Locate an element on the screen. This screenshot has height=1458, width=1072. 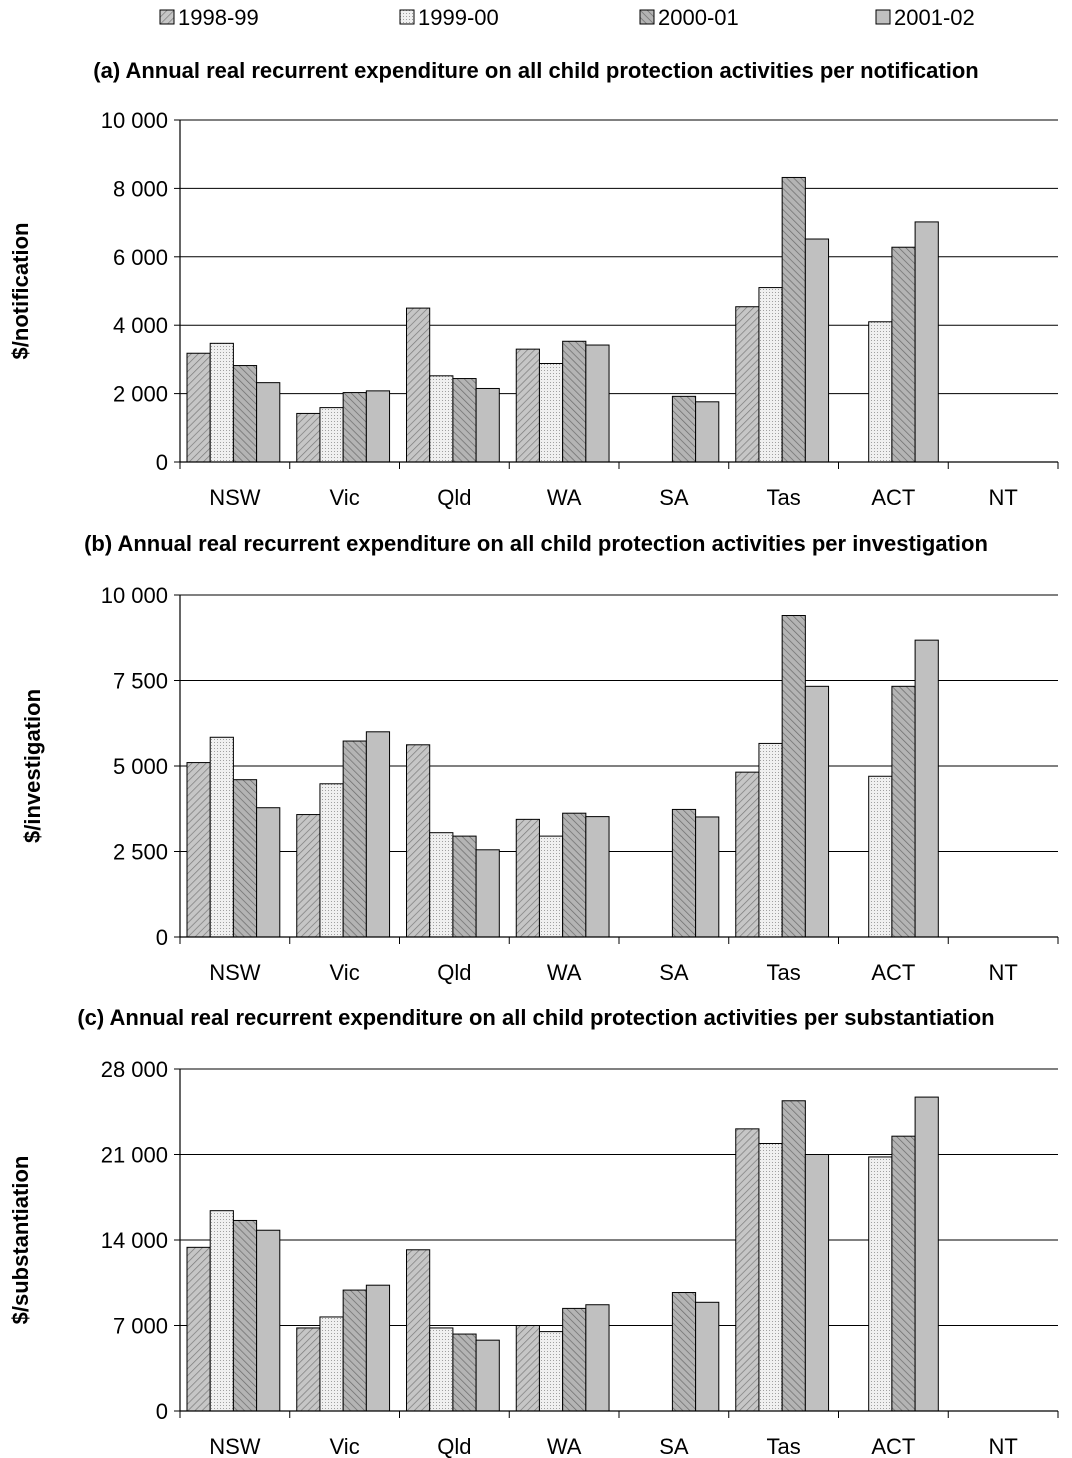
y-tick-label: 14 000 is located at coordinates (134, 1240).